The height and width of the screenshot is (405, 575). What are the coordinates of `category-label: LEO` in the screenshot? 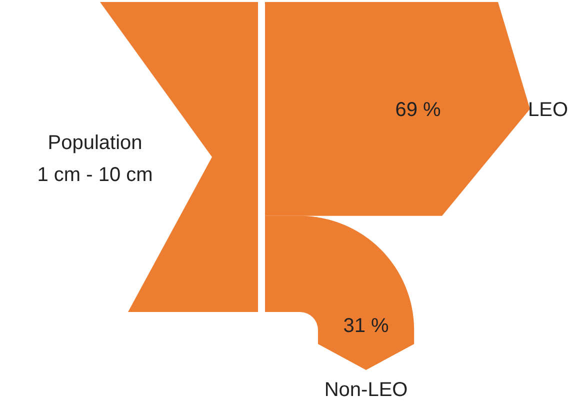 It's located at (548, 109).